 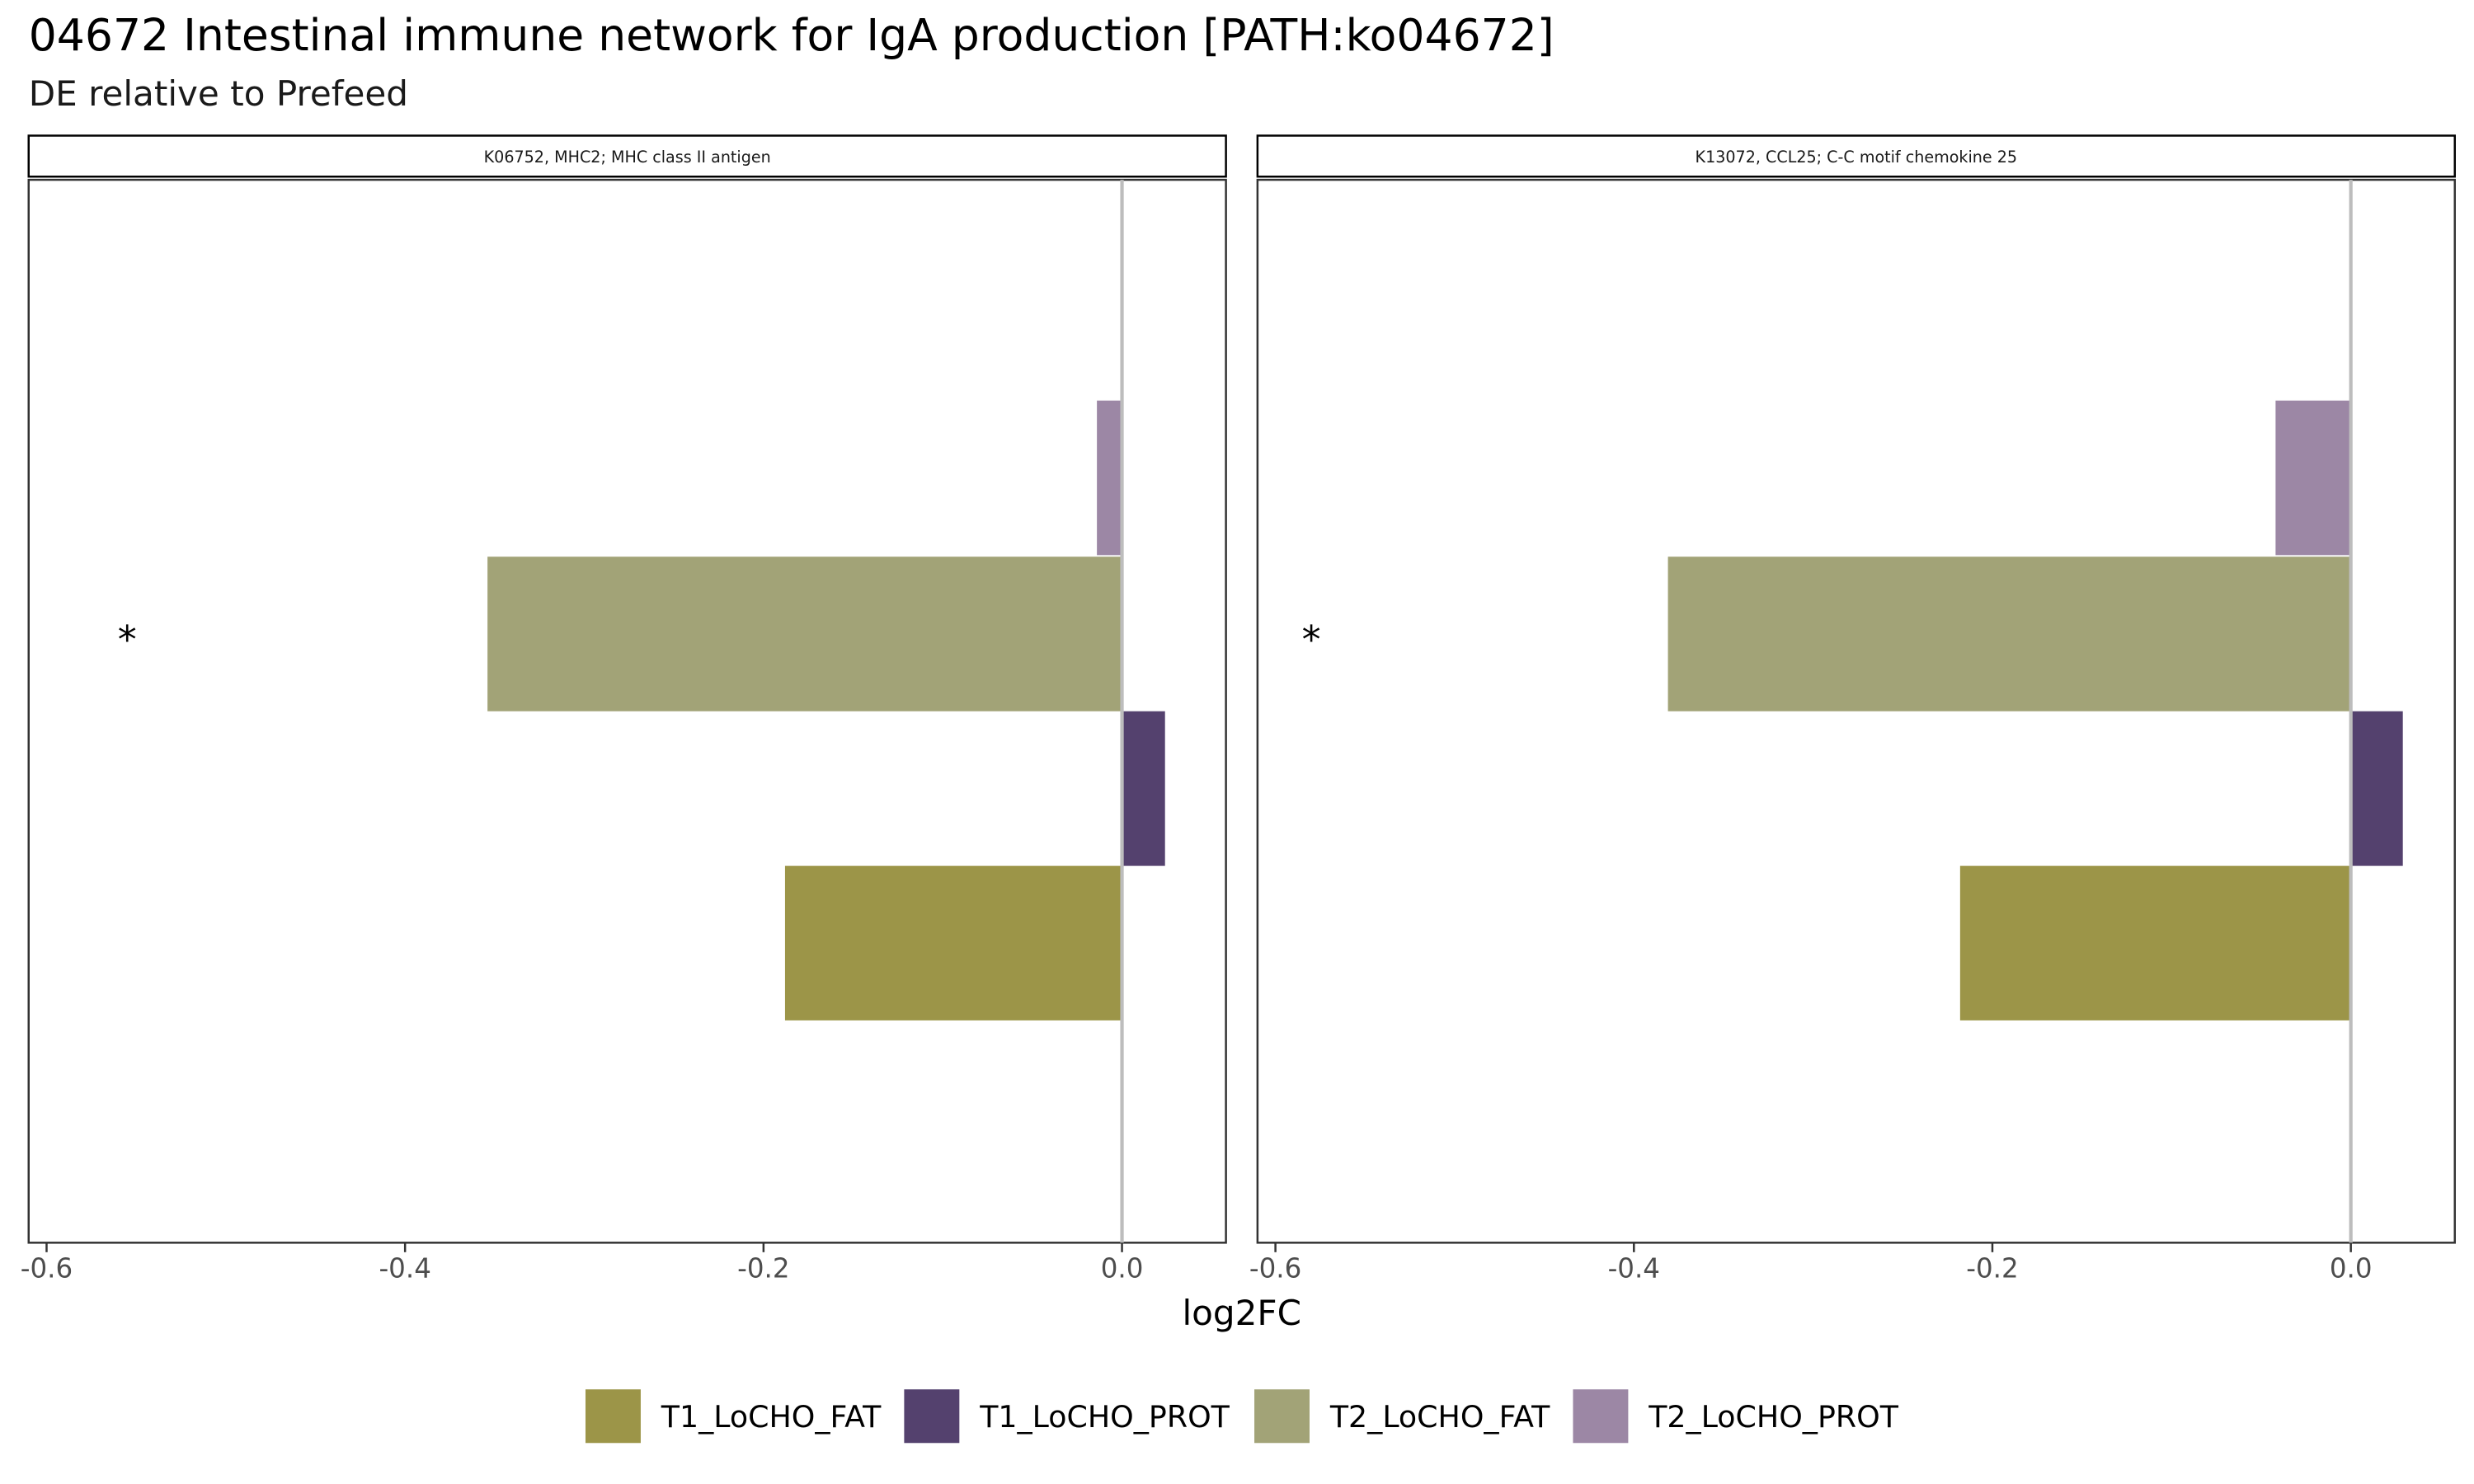 I want to click on chart-subtitle: DE relative to Prefeed, so click(x=218, y=93).